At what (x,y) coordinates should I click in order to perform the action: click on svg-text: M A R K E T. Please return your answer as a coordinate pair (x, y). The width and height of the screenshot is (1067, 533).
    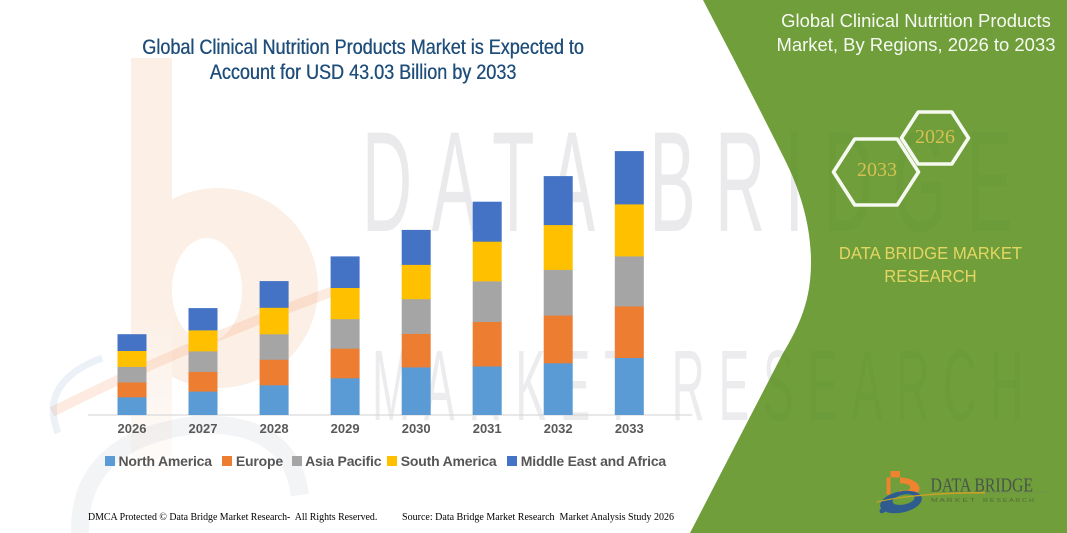
    Looking at the image, I should click on (953, 501).